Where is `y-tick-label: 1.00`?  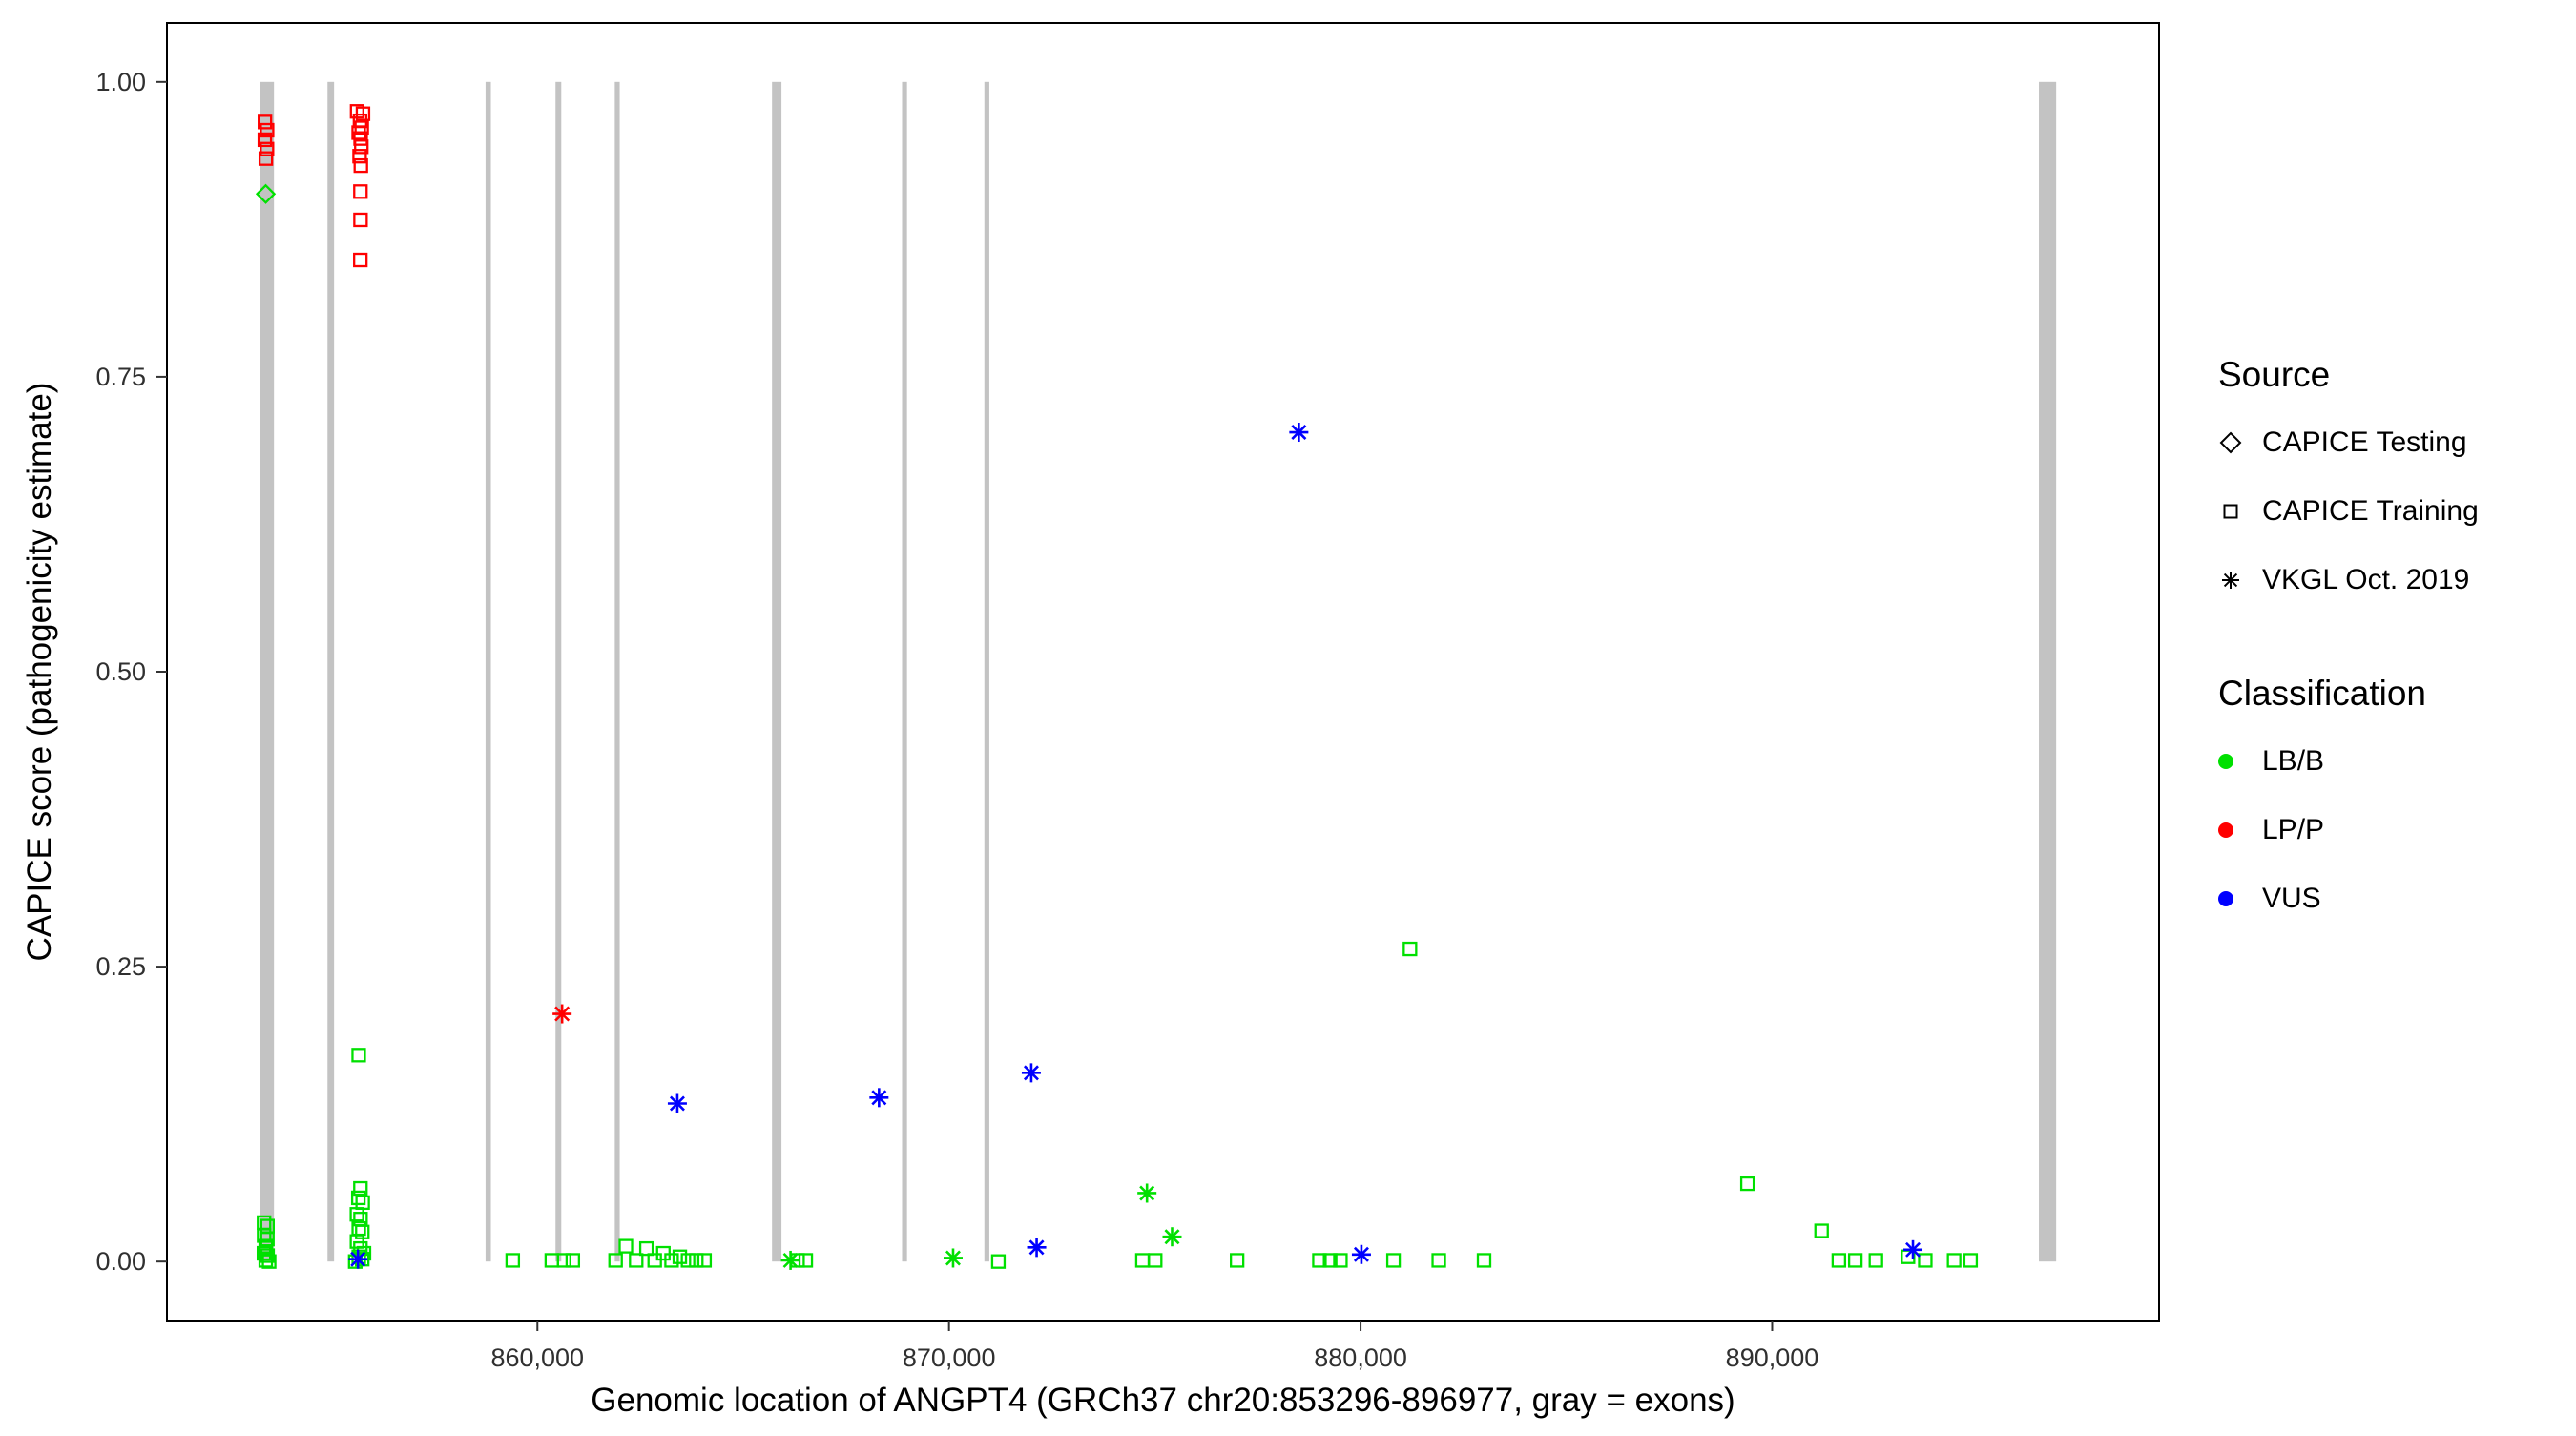
y-tick-label: 1.00 is located at coordinates (120, 82).